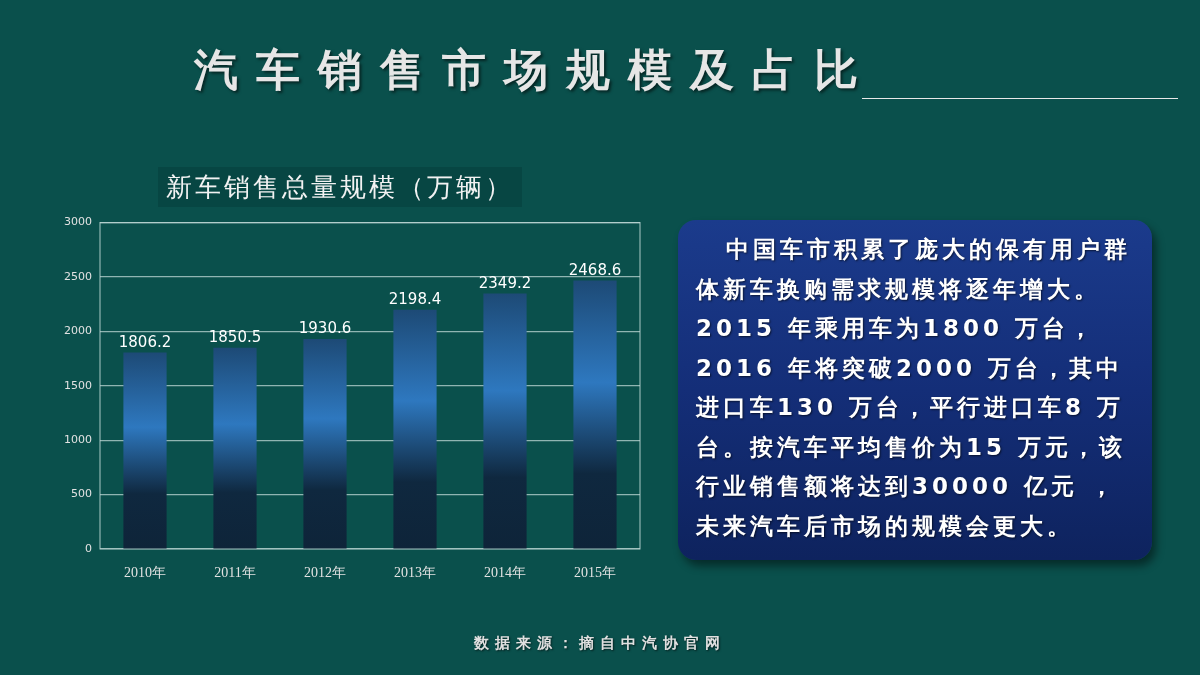  Describe the element at coordinates (325, 328) in the screenshot. I see `data-label: 1930.6` at that location.